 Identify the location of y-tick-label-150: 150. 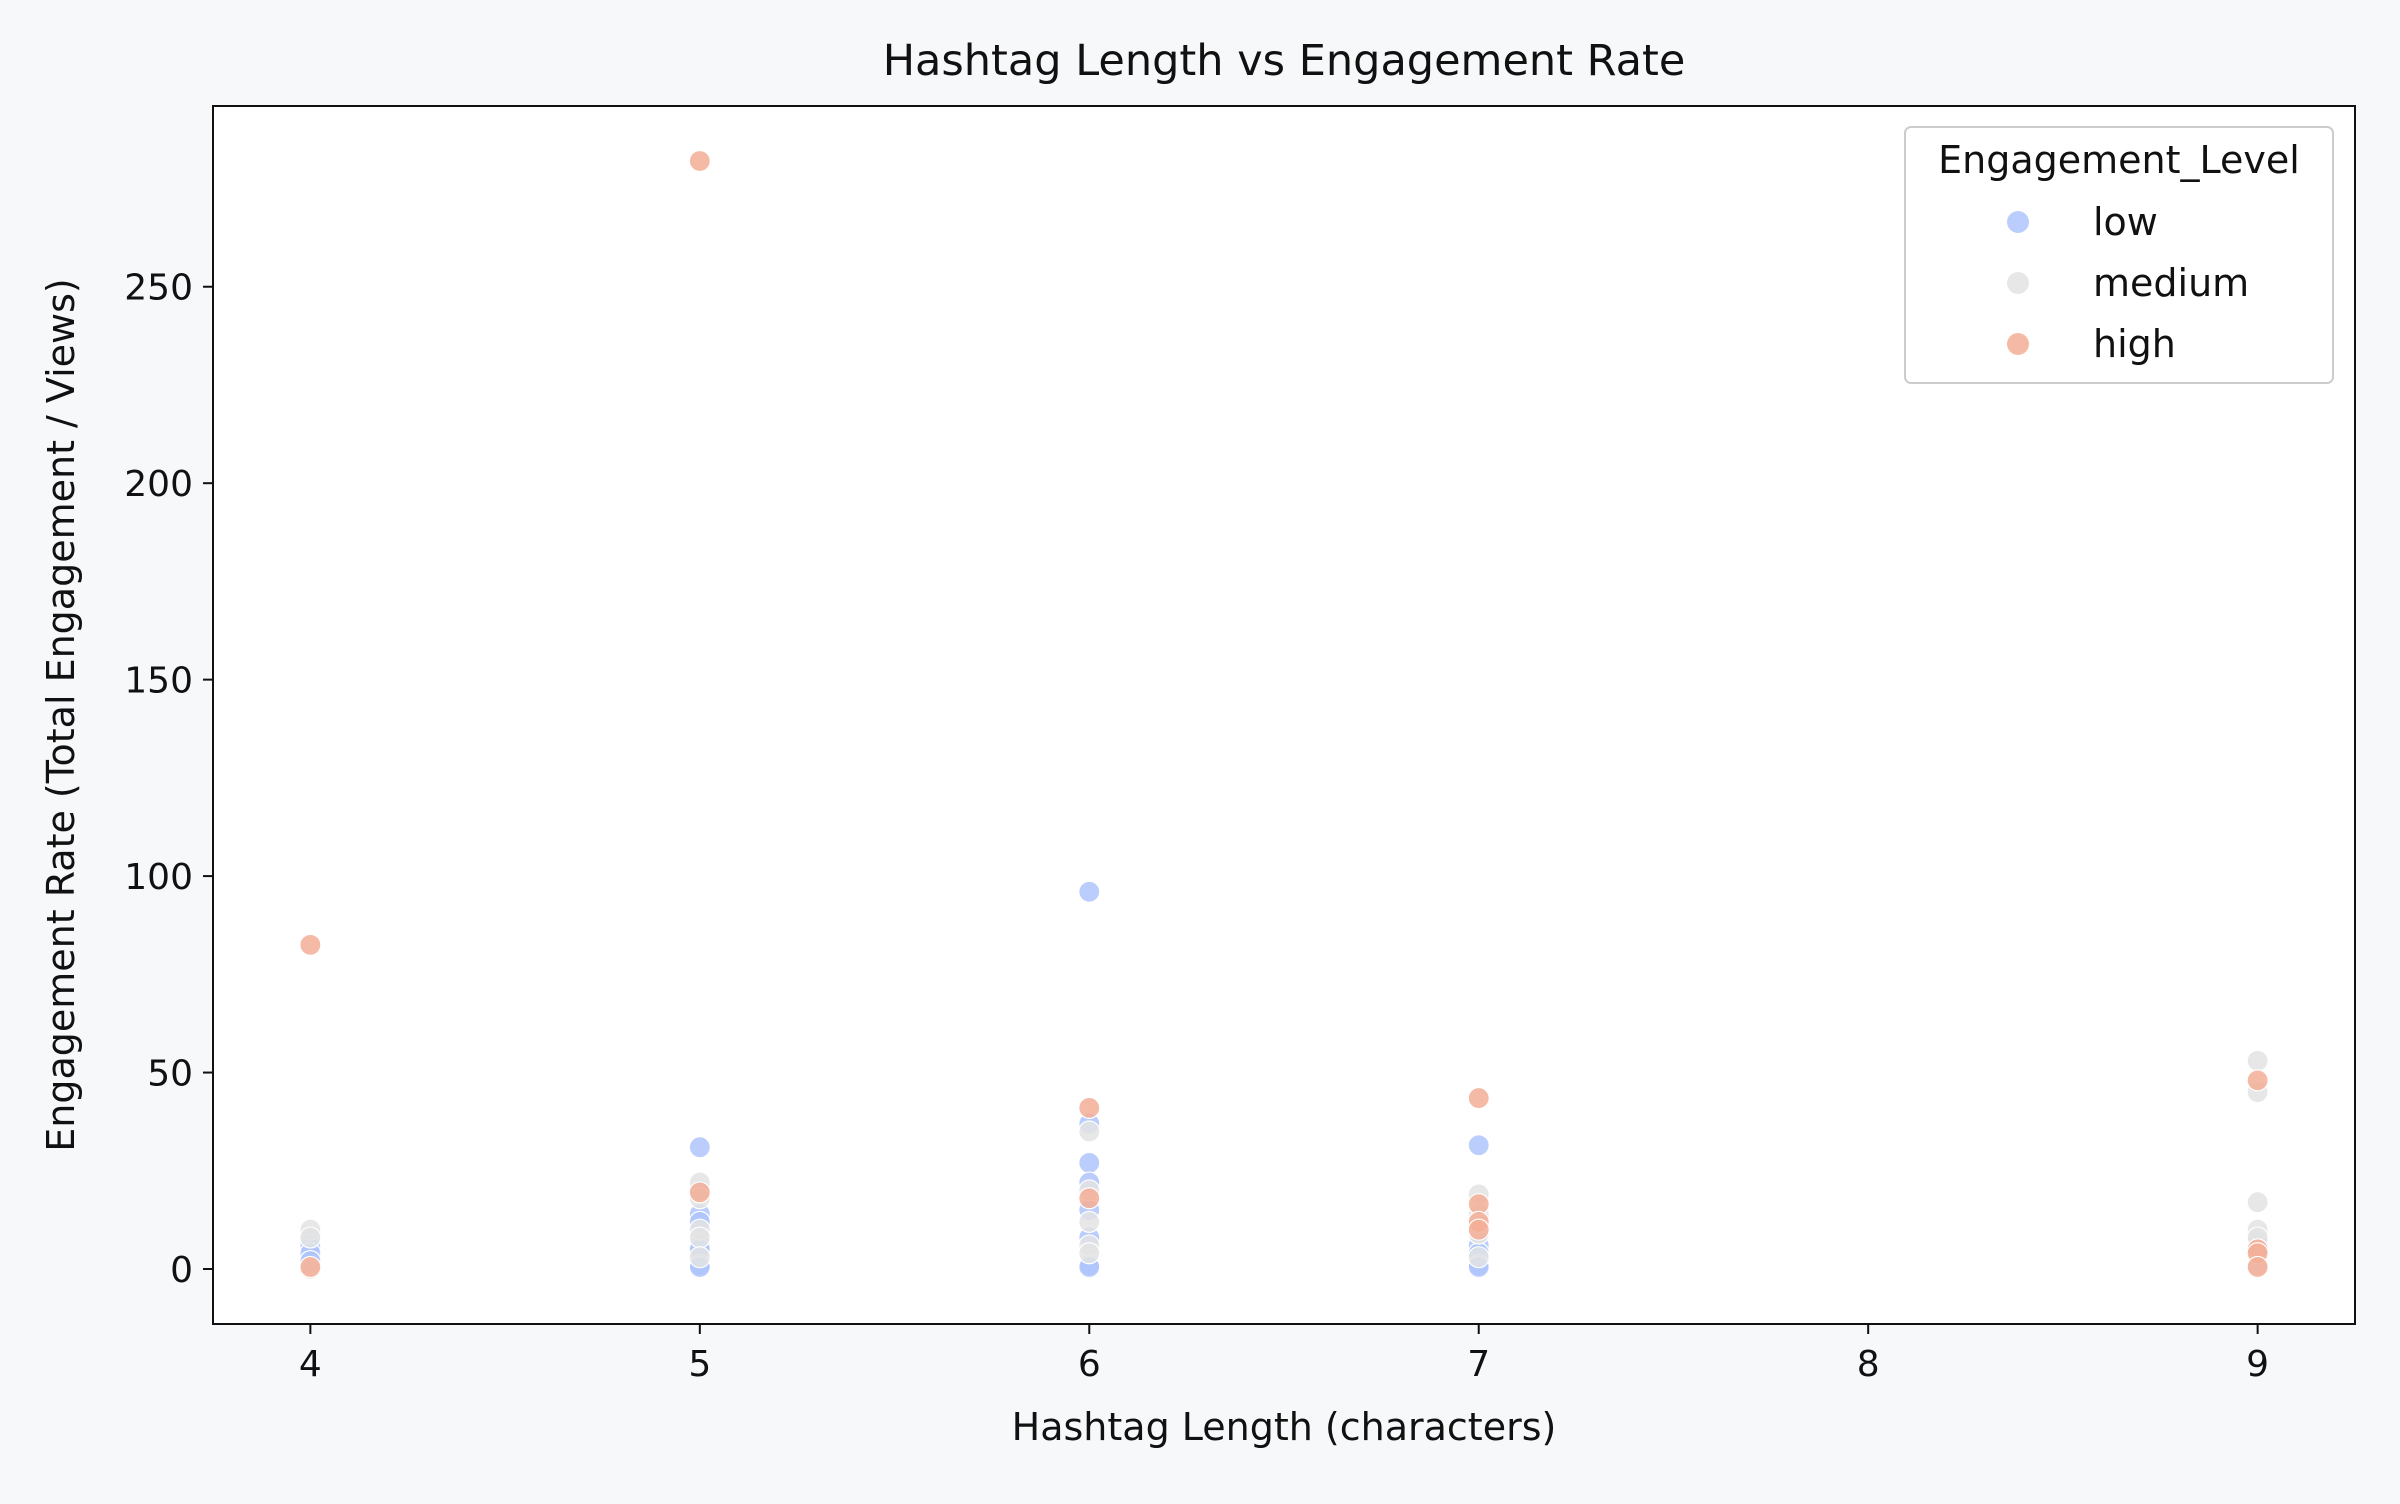
(158, 681).